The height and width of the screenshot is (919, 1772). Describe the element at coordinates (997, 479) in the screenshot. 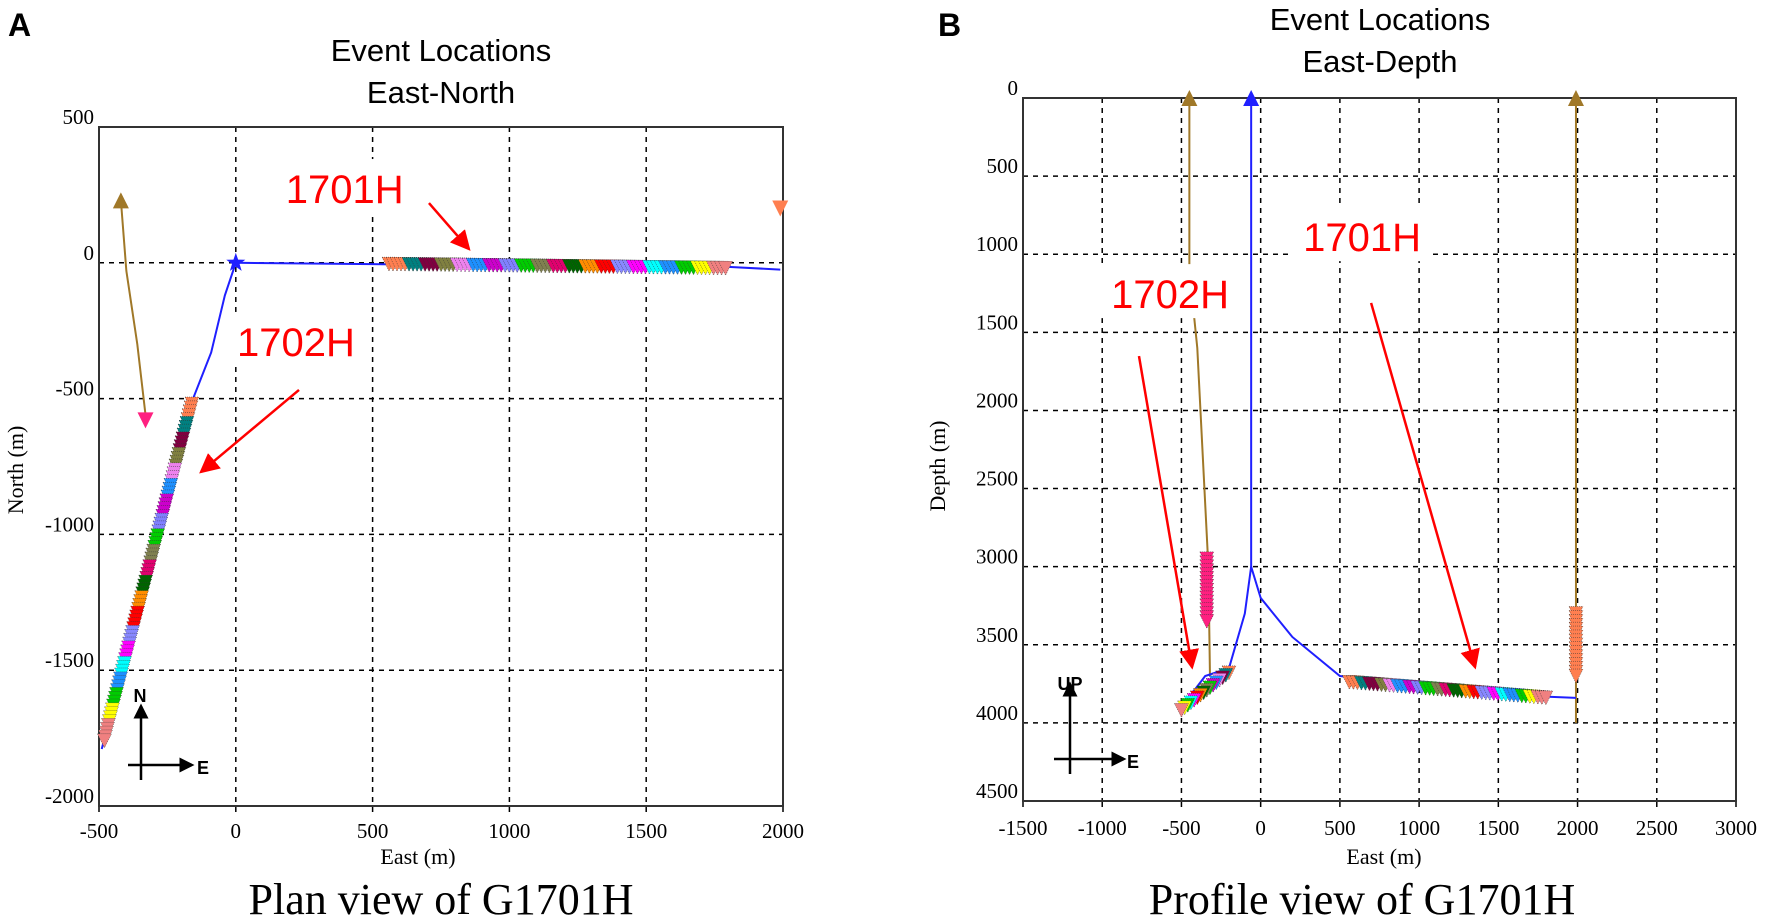

I see `y-tick-label: 2500` at that location.